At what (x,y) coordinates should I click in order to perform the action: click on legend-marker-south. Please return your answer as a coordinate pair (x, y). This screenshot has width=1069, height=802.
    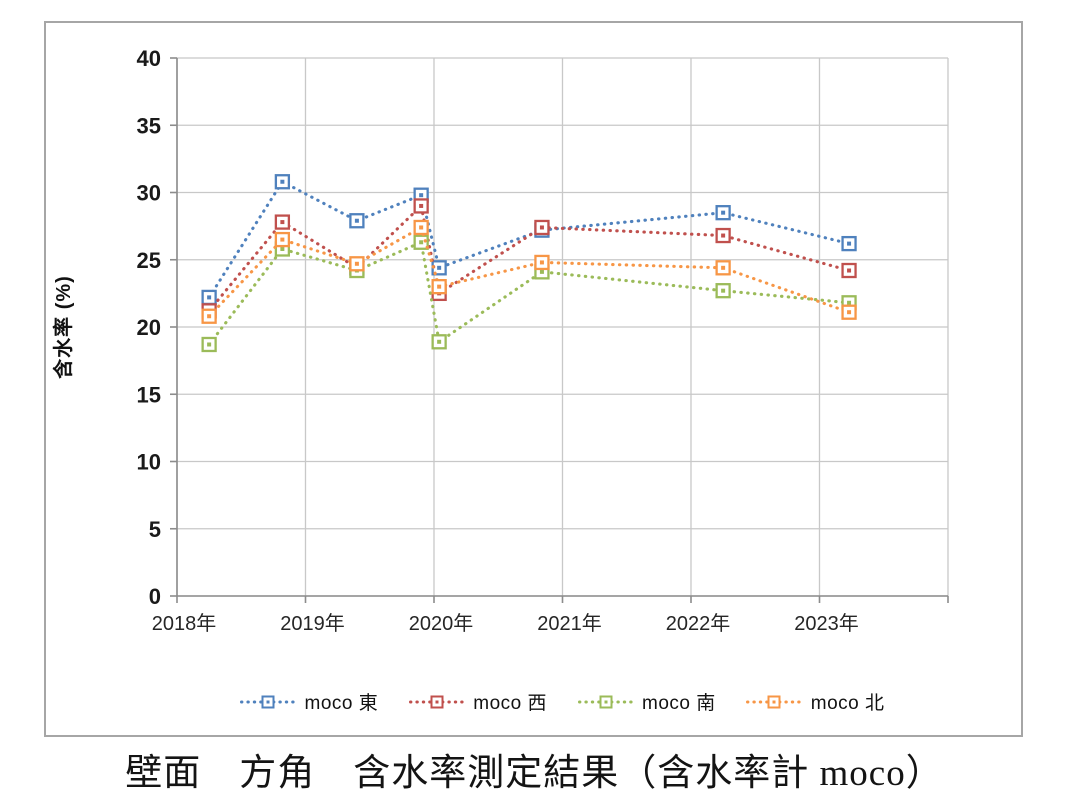
    Looking at the image, I should click on (606, 701).